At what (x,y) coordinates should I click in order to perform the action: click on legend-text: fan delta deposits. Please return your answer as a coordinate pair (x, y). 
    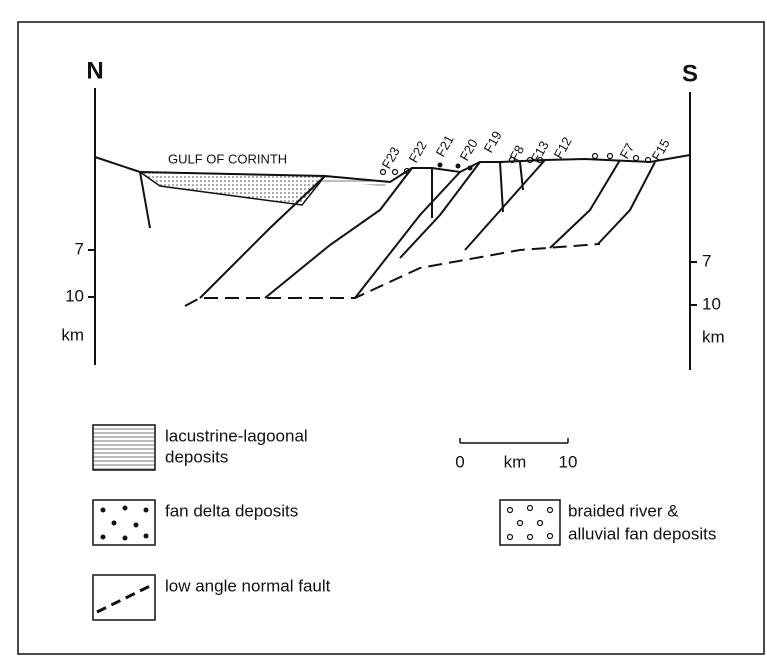
    Looking at the image, I should click on (231, 510).